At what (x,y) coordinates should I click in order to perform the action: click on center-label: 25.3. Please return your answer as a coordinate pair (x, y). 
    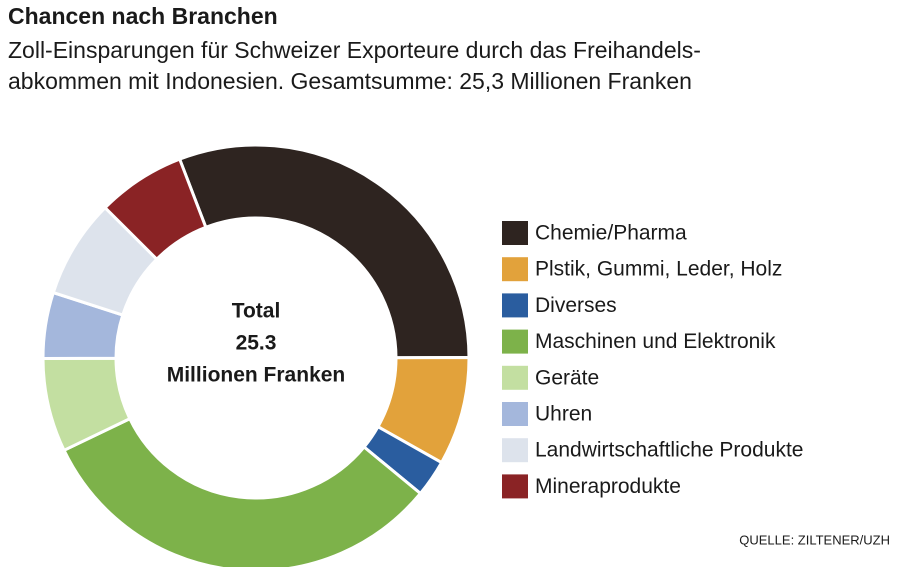
    Looking at the image, I should click on (256, 343).